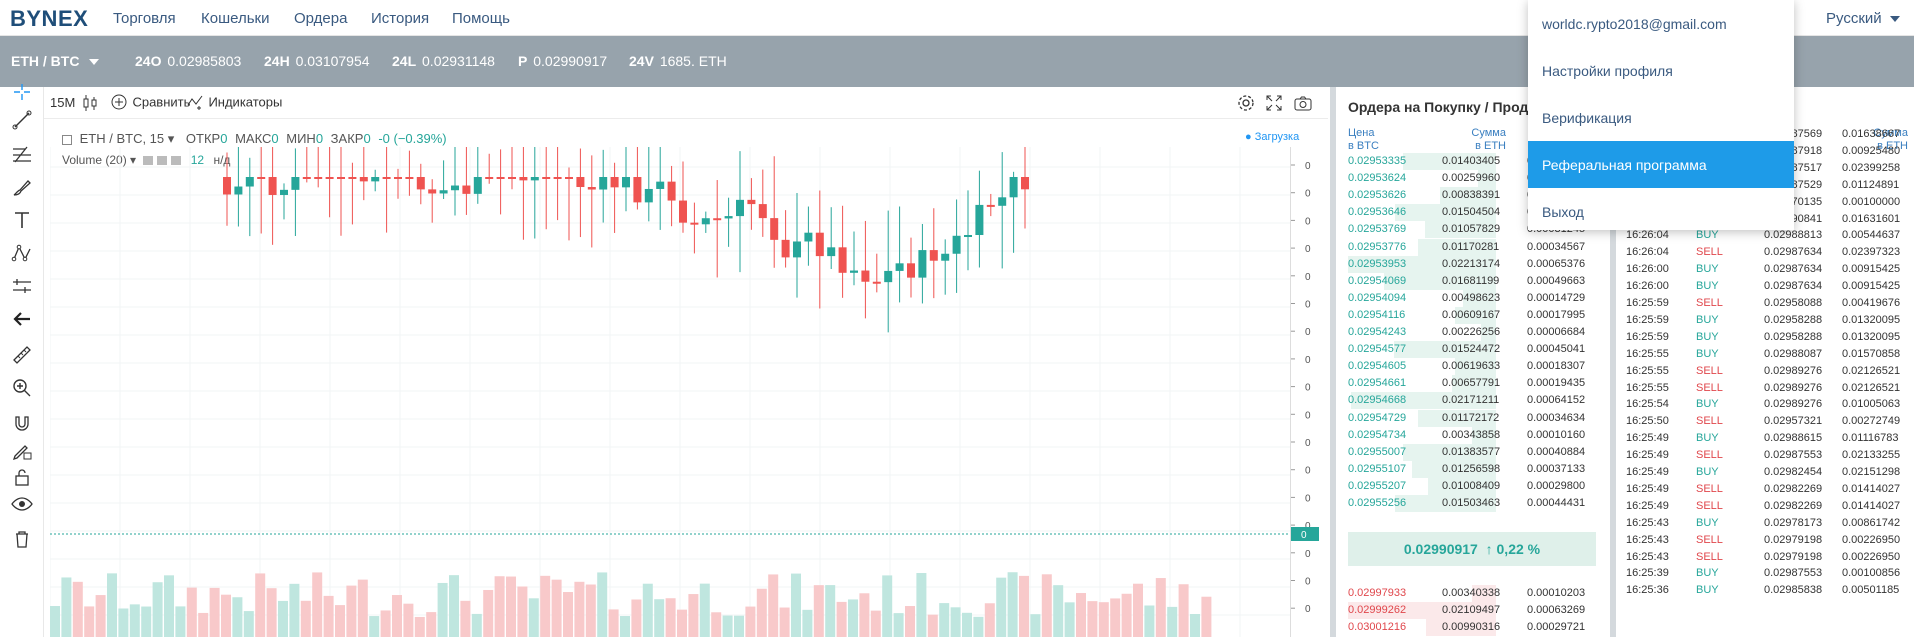 Image resolution: width=1914 pixels, height=637 pixels. What do you see at coordinates (321, 18) in the screenshot?
I see `nav-orders: Ордера` at bounding box center [321, 18].